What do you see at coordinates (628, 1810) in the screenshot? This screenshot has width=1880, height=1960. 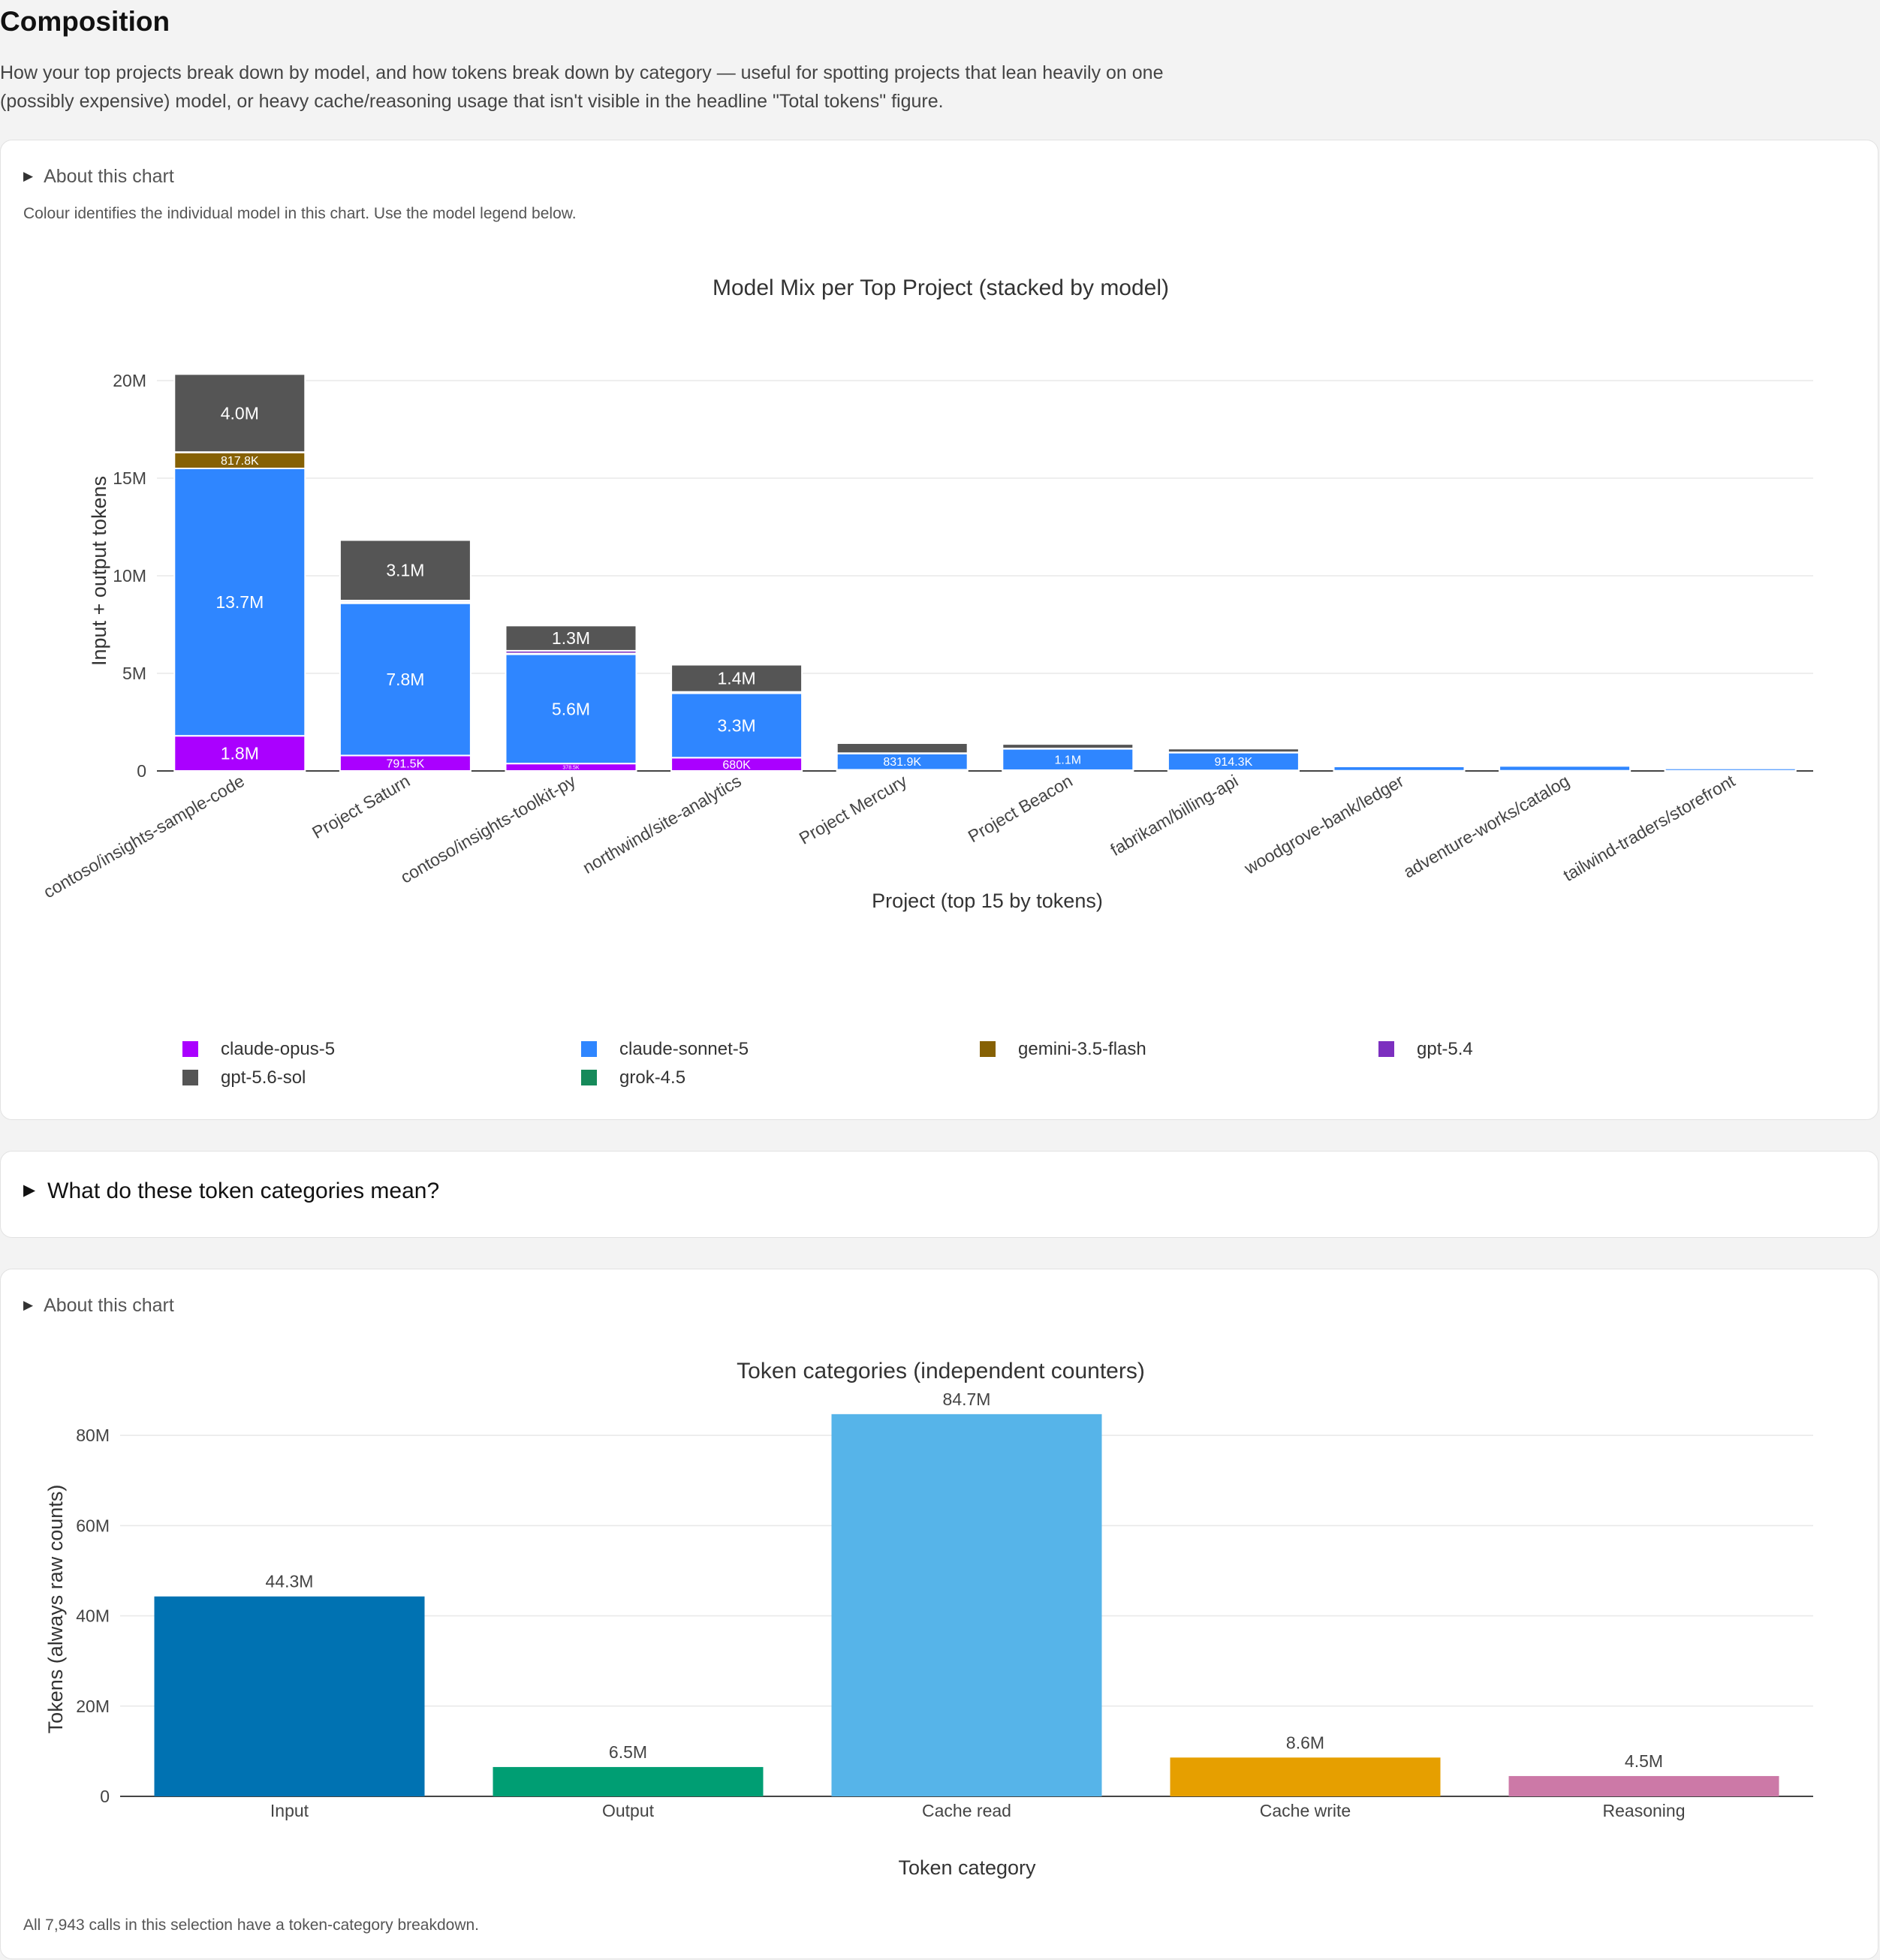 I see `x-tick-label: Output` at bounding box center [628, 1810].